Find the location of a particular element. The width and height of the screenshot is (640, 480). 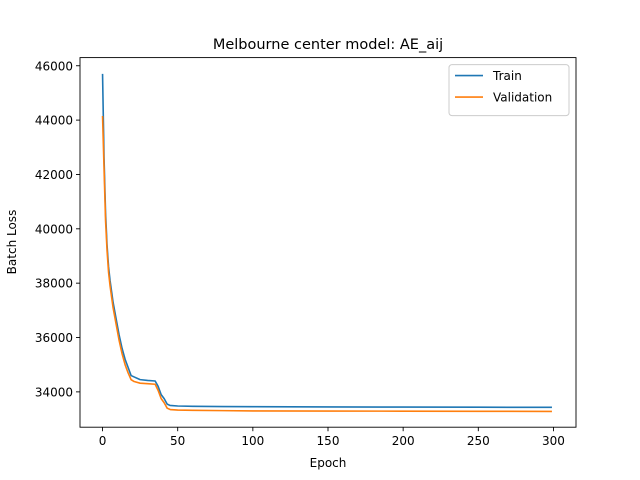

chart-title: Melbourne center model: AE_aij is located at coordinates (328, 45).